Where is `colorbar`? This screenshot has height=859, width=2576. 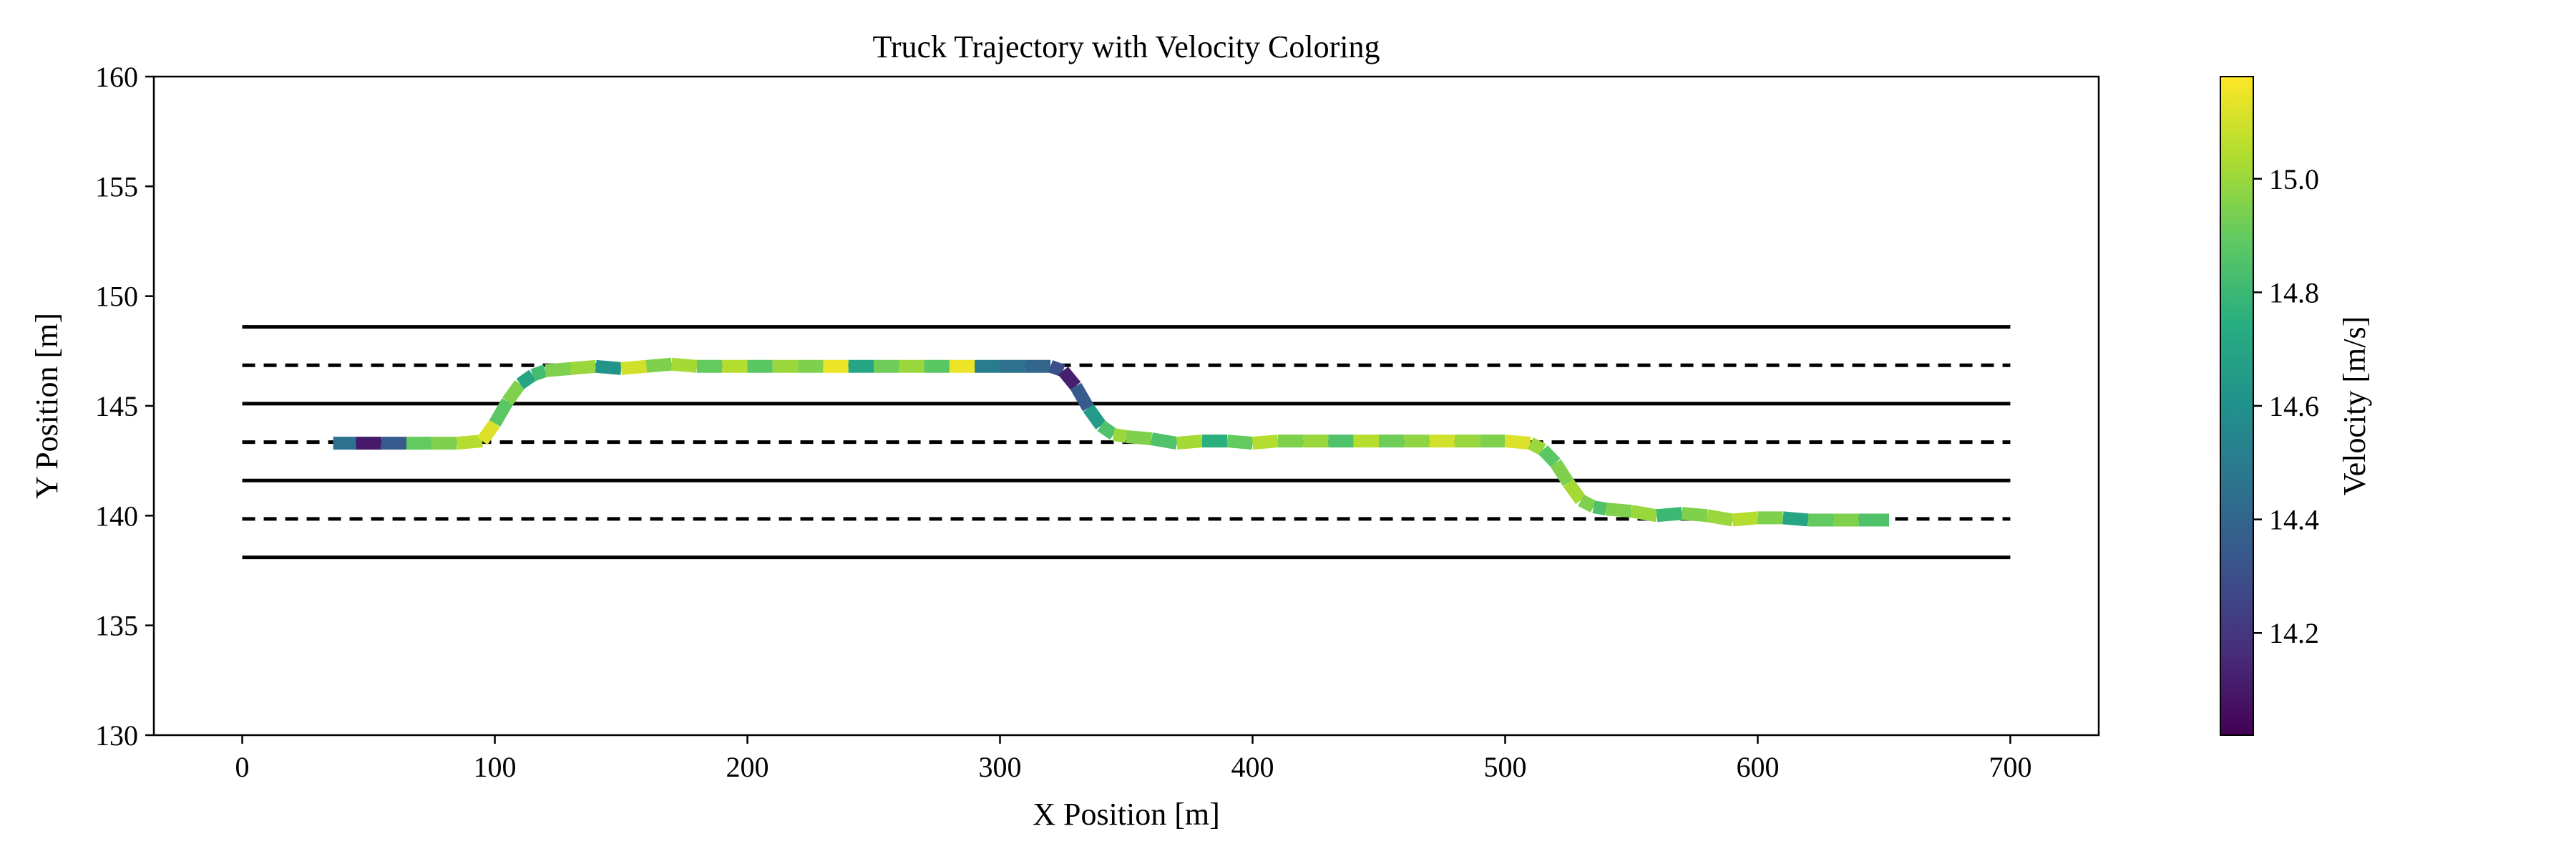
colorbar is located at coordinates (2237, 406).